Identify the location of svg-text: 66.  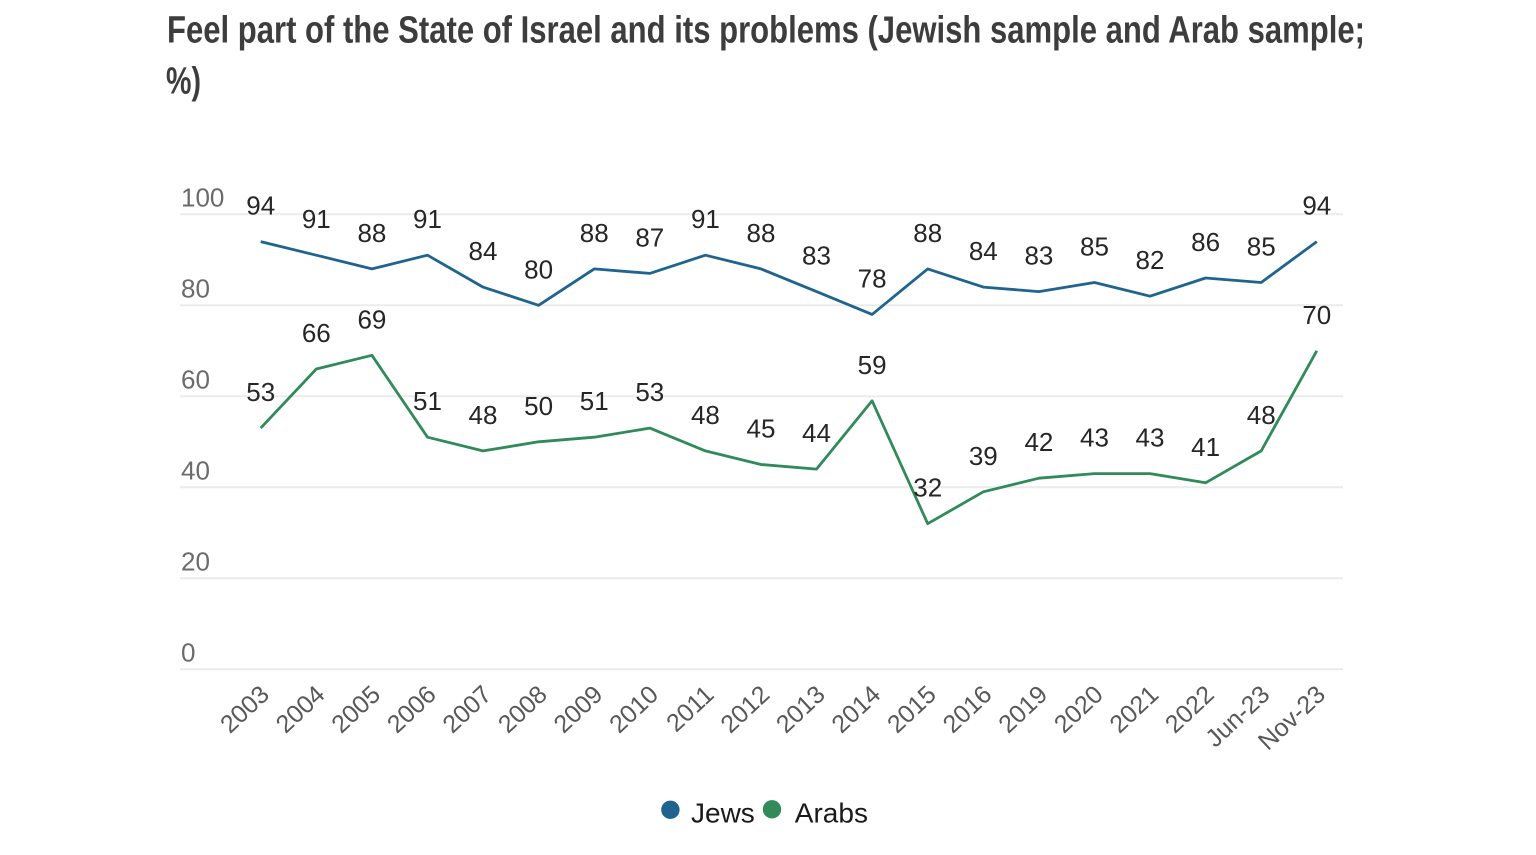
(316, 333).